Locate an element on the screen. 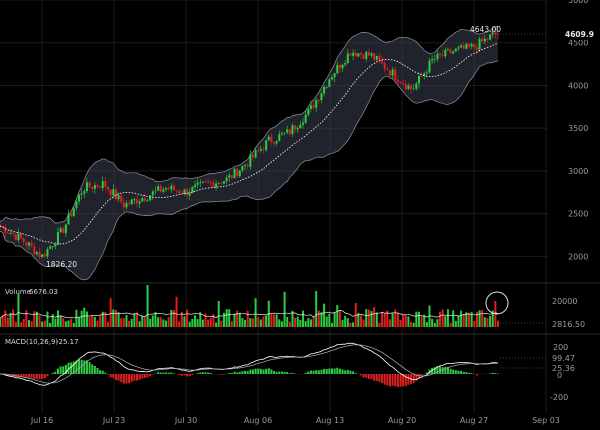 Image resolution: width=600 pixels, height=430 pixels. price-tick-3500: 3500 is located at coordinates (578, 128).